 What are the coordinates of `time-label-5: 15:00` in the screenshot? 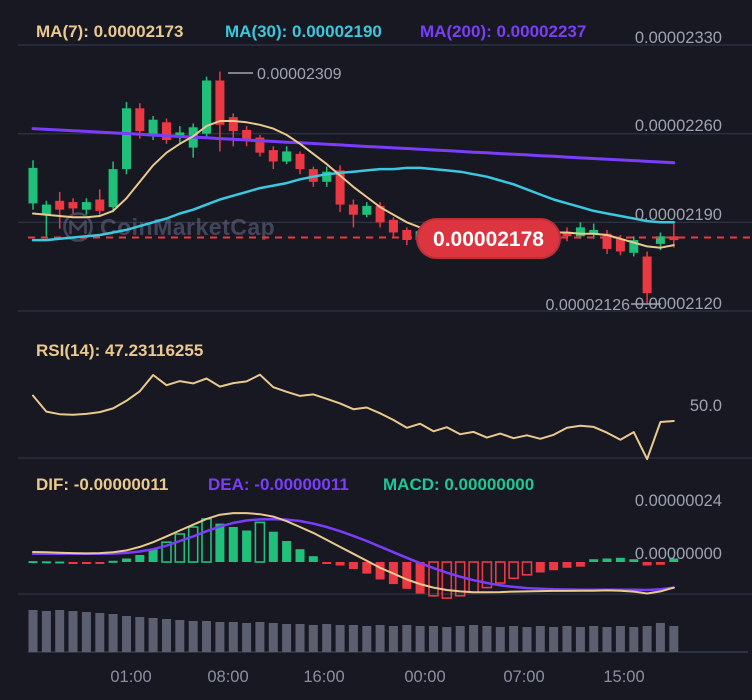 It's located at (623, 677).